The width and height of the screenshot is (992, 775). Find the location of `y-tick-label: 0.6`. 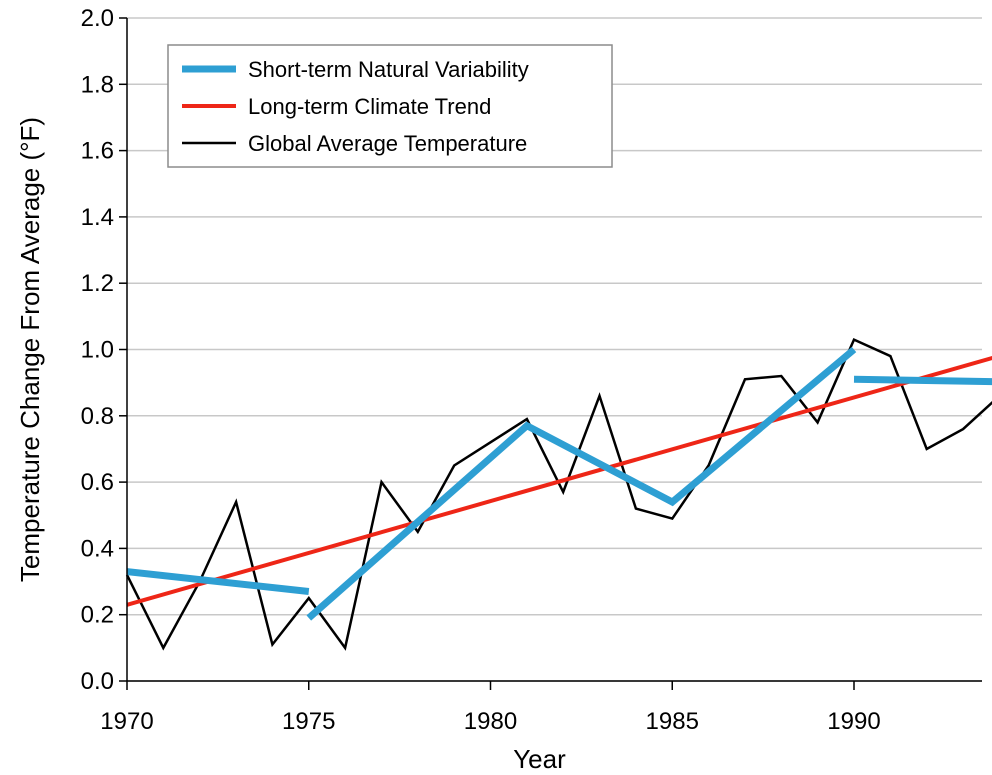

y-tick-label: 0.6 is located at coordinates (97, 482).